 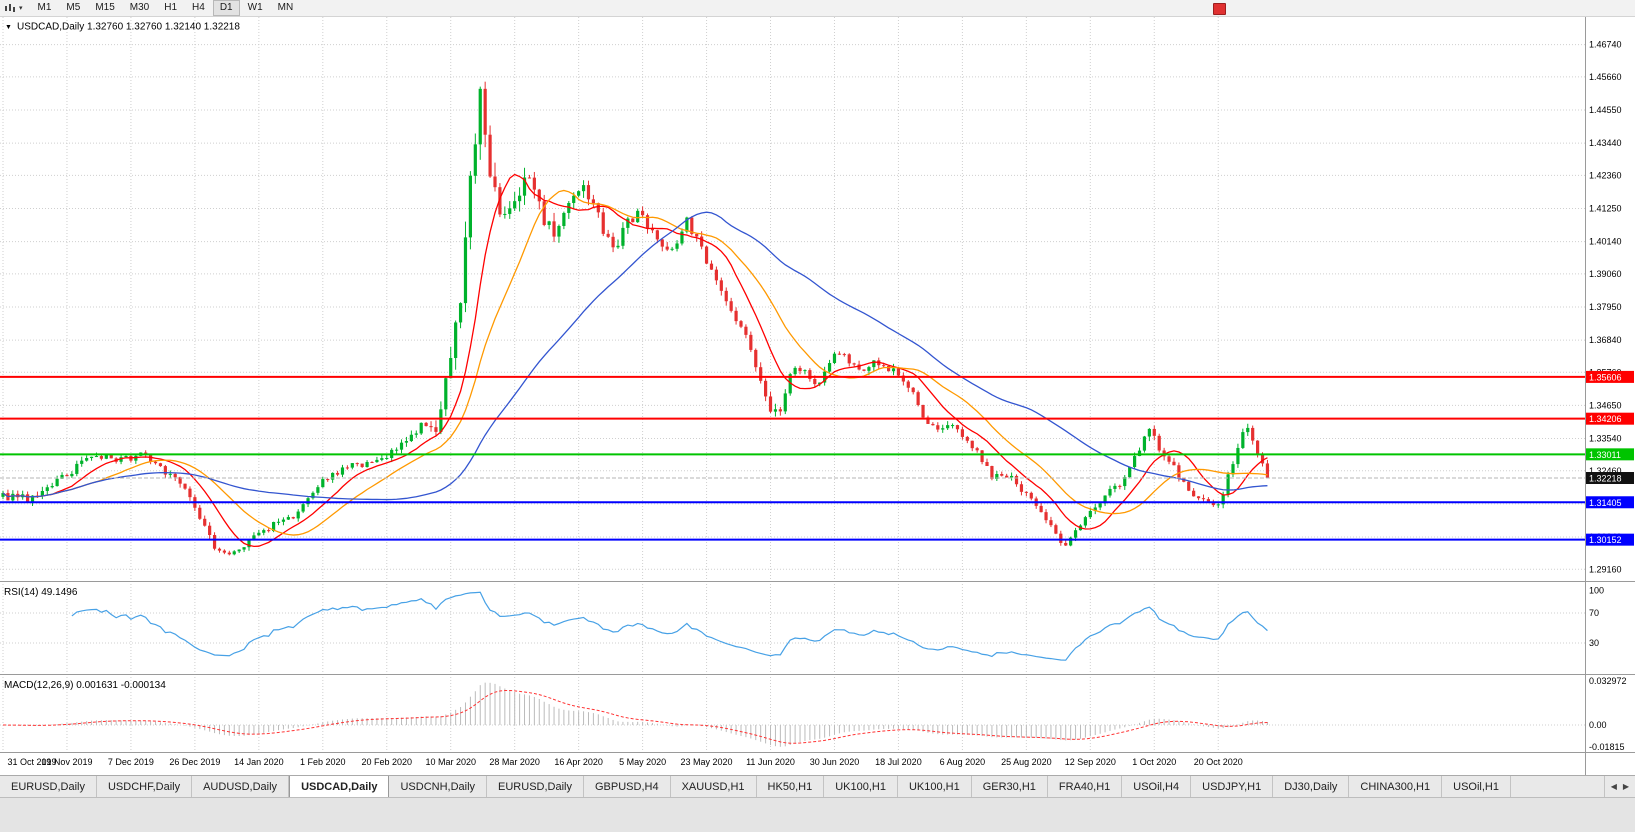 I want to click on svg-text: 1.31405, so click(x=1605, y=503).